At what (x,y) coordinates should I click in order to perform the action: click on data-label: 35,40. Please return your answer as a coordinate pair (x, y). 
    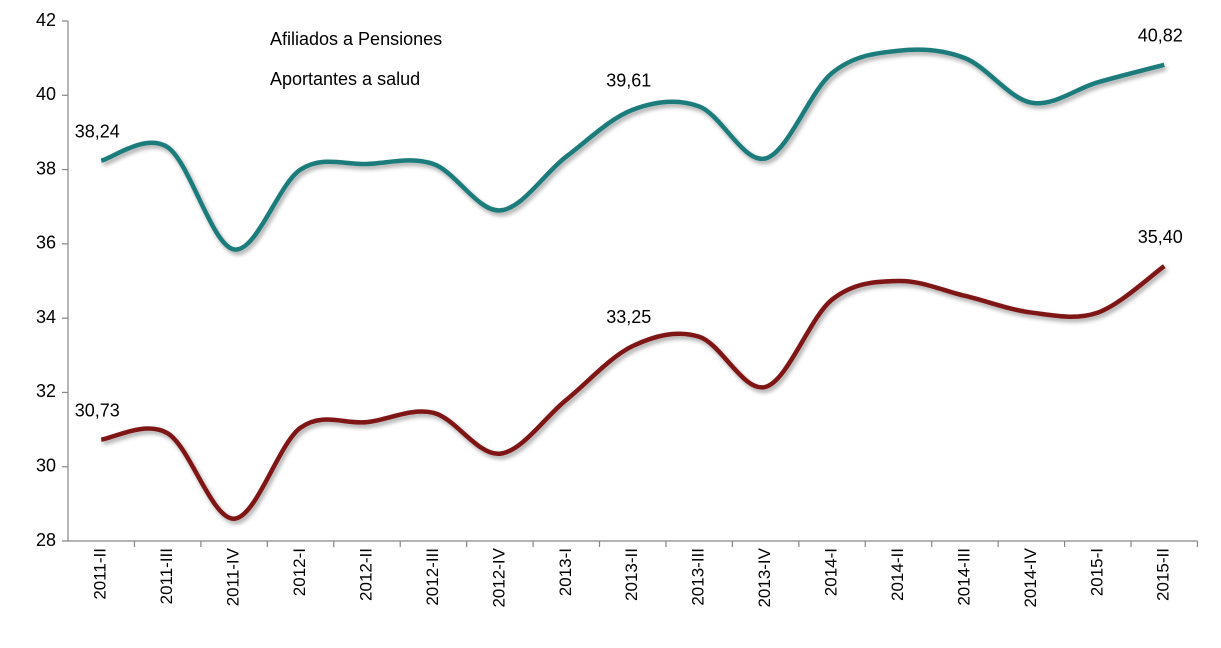
    Looking at the image, I should click on (1160, 237).